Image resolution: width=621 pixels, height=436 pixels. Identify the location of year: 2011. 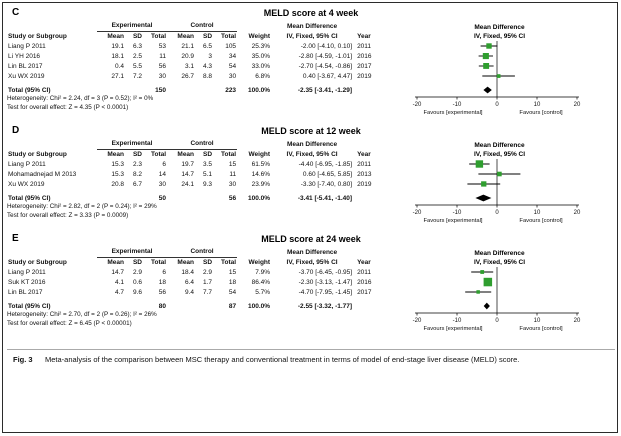
(364, 272).